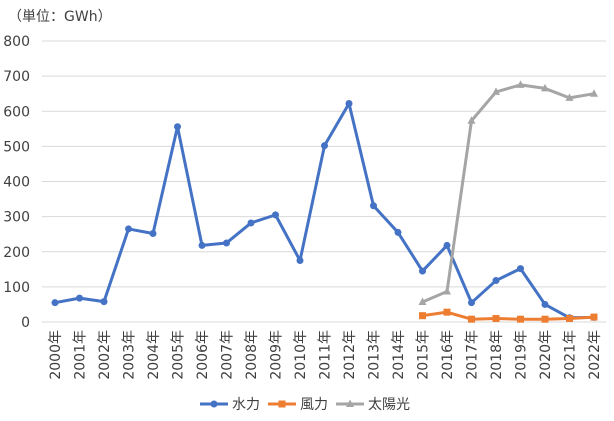  Describe the element at coordinates (399, 355) in the screenshot. I see `x-tick-label: 2014年` at that location.